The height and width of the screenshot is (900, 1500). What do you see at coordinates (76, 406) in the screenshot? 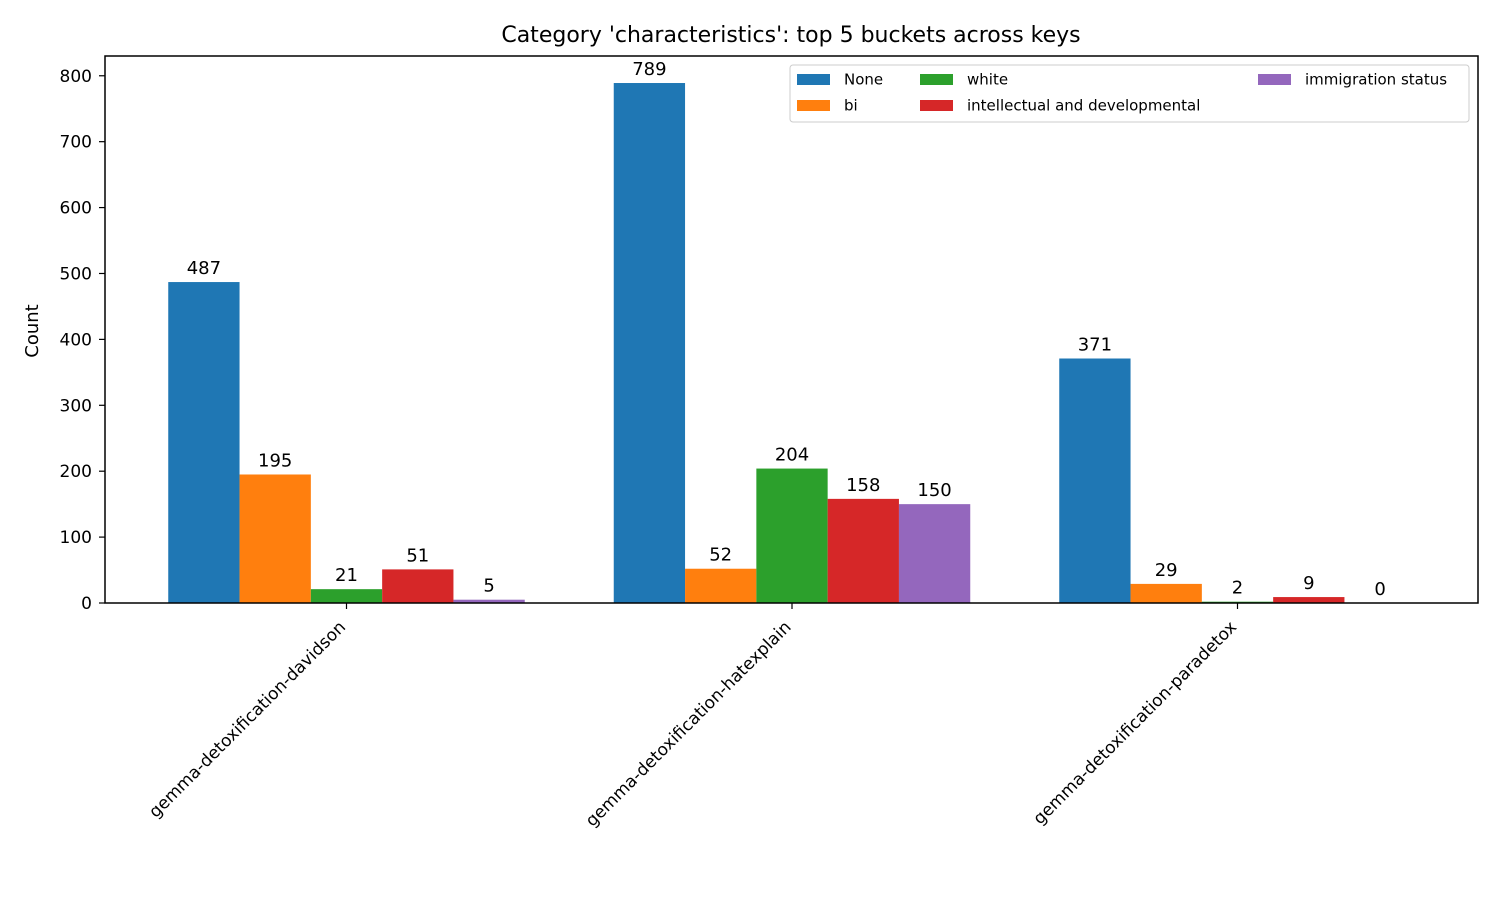
I see `y-tick-label: 300` at bounding box center [76, 406].